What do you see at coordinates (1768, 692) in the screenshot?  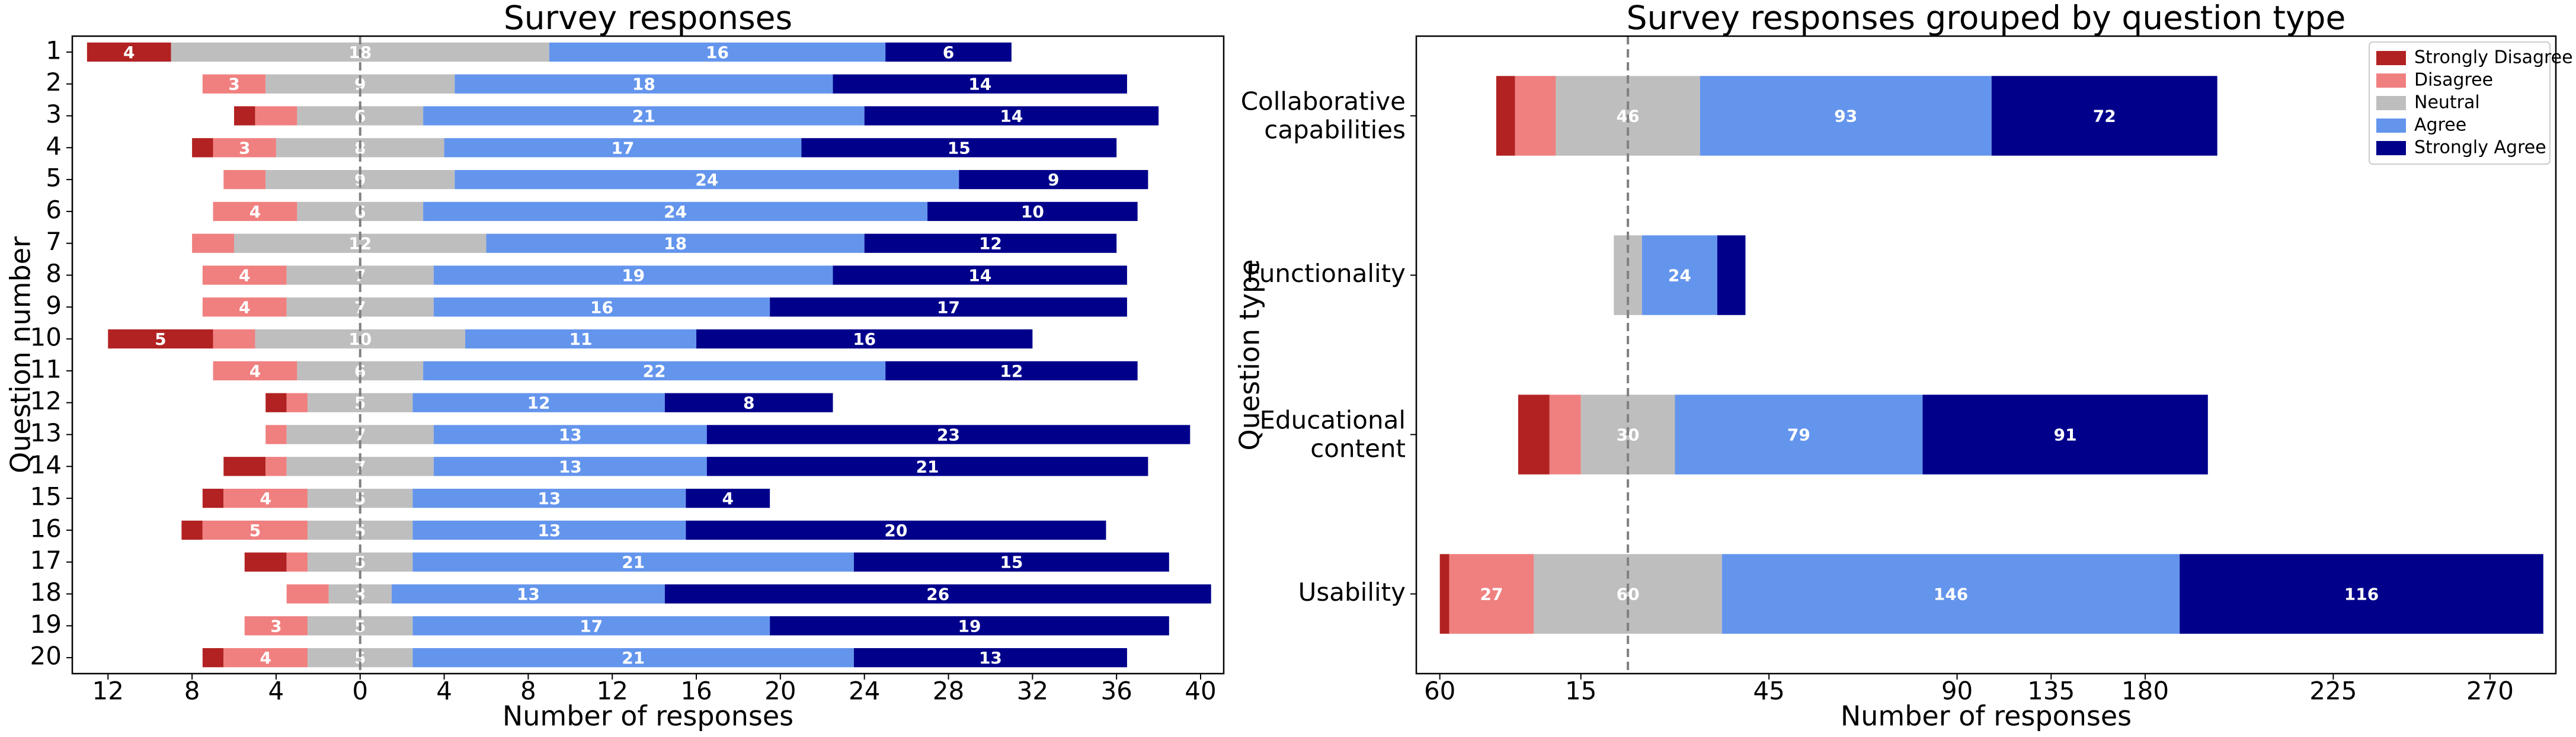 I see `x-tick-label: 45` at bounding box center [1768, 692].